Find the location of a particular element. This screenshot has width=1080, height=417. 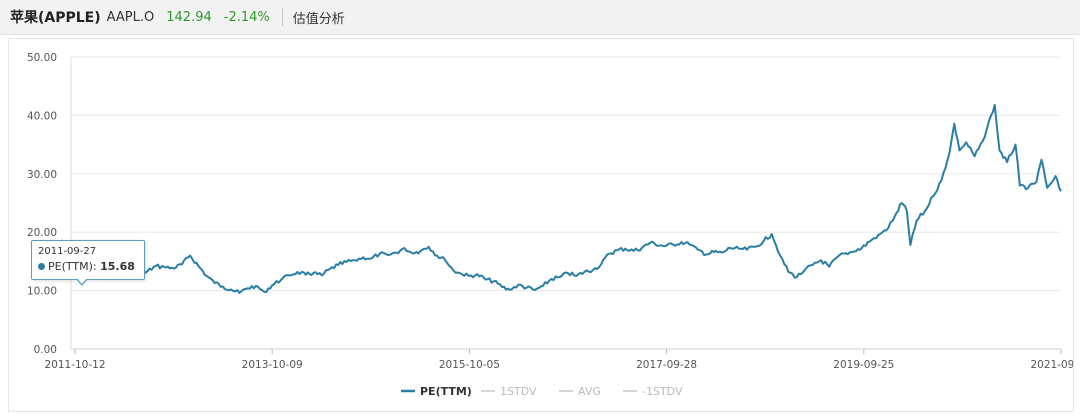

legend-entry-avg: AVG is located at coordinates (589, 391).